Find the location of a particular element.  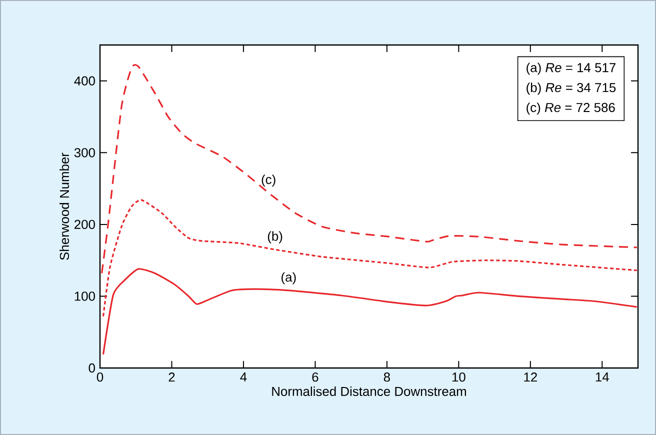

y-tick-label: 0 is located at coordinates (91, 368).